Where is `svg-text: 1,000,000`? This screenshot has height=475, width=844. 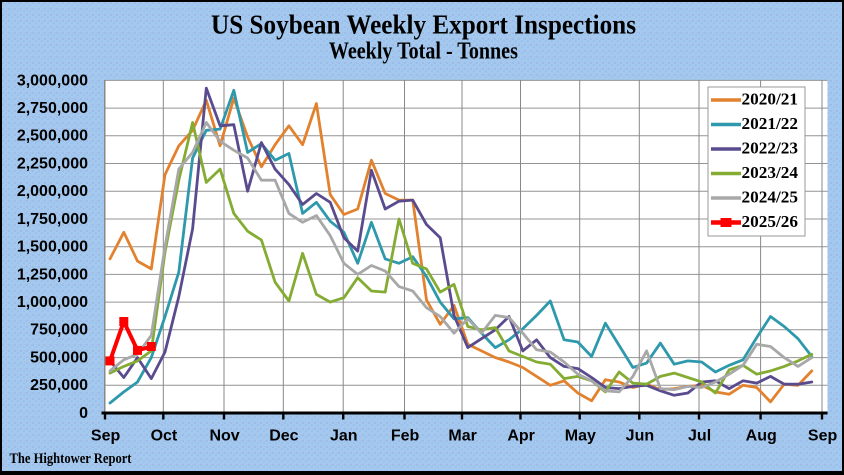
svg-text: 1,000,000 is located at coordinates (52, 302).